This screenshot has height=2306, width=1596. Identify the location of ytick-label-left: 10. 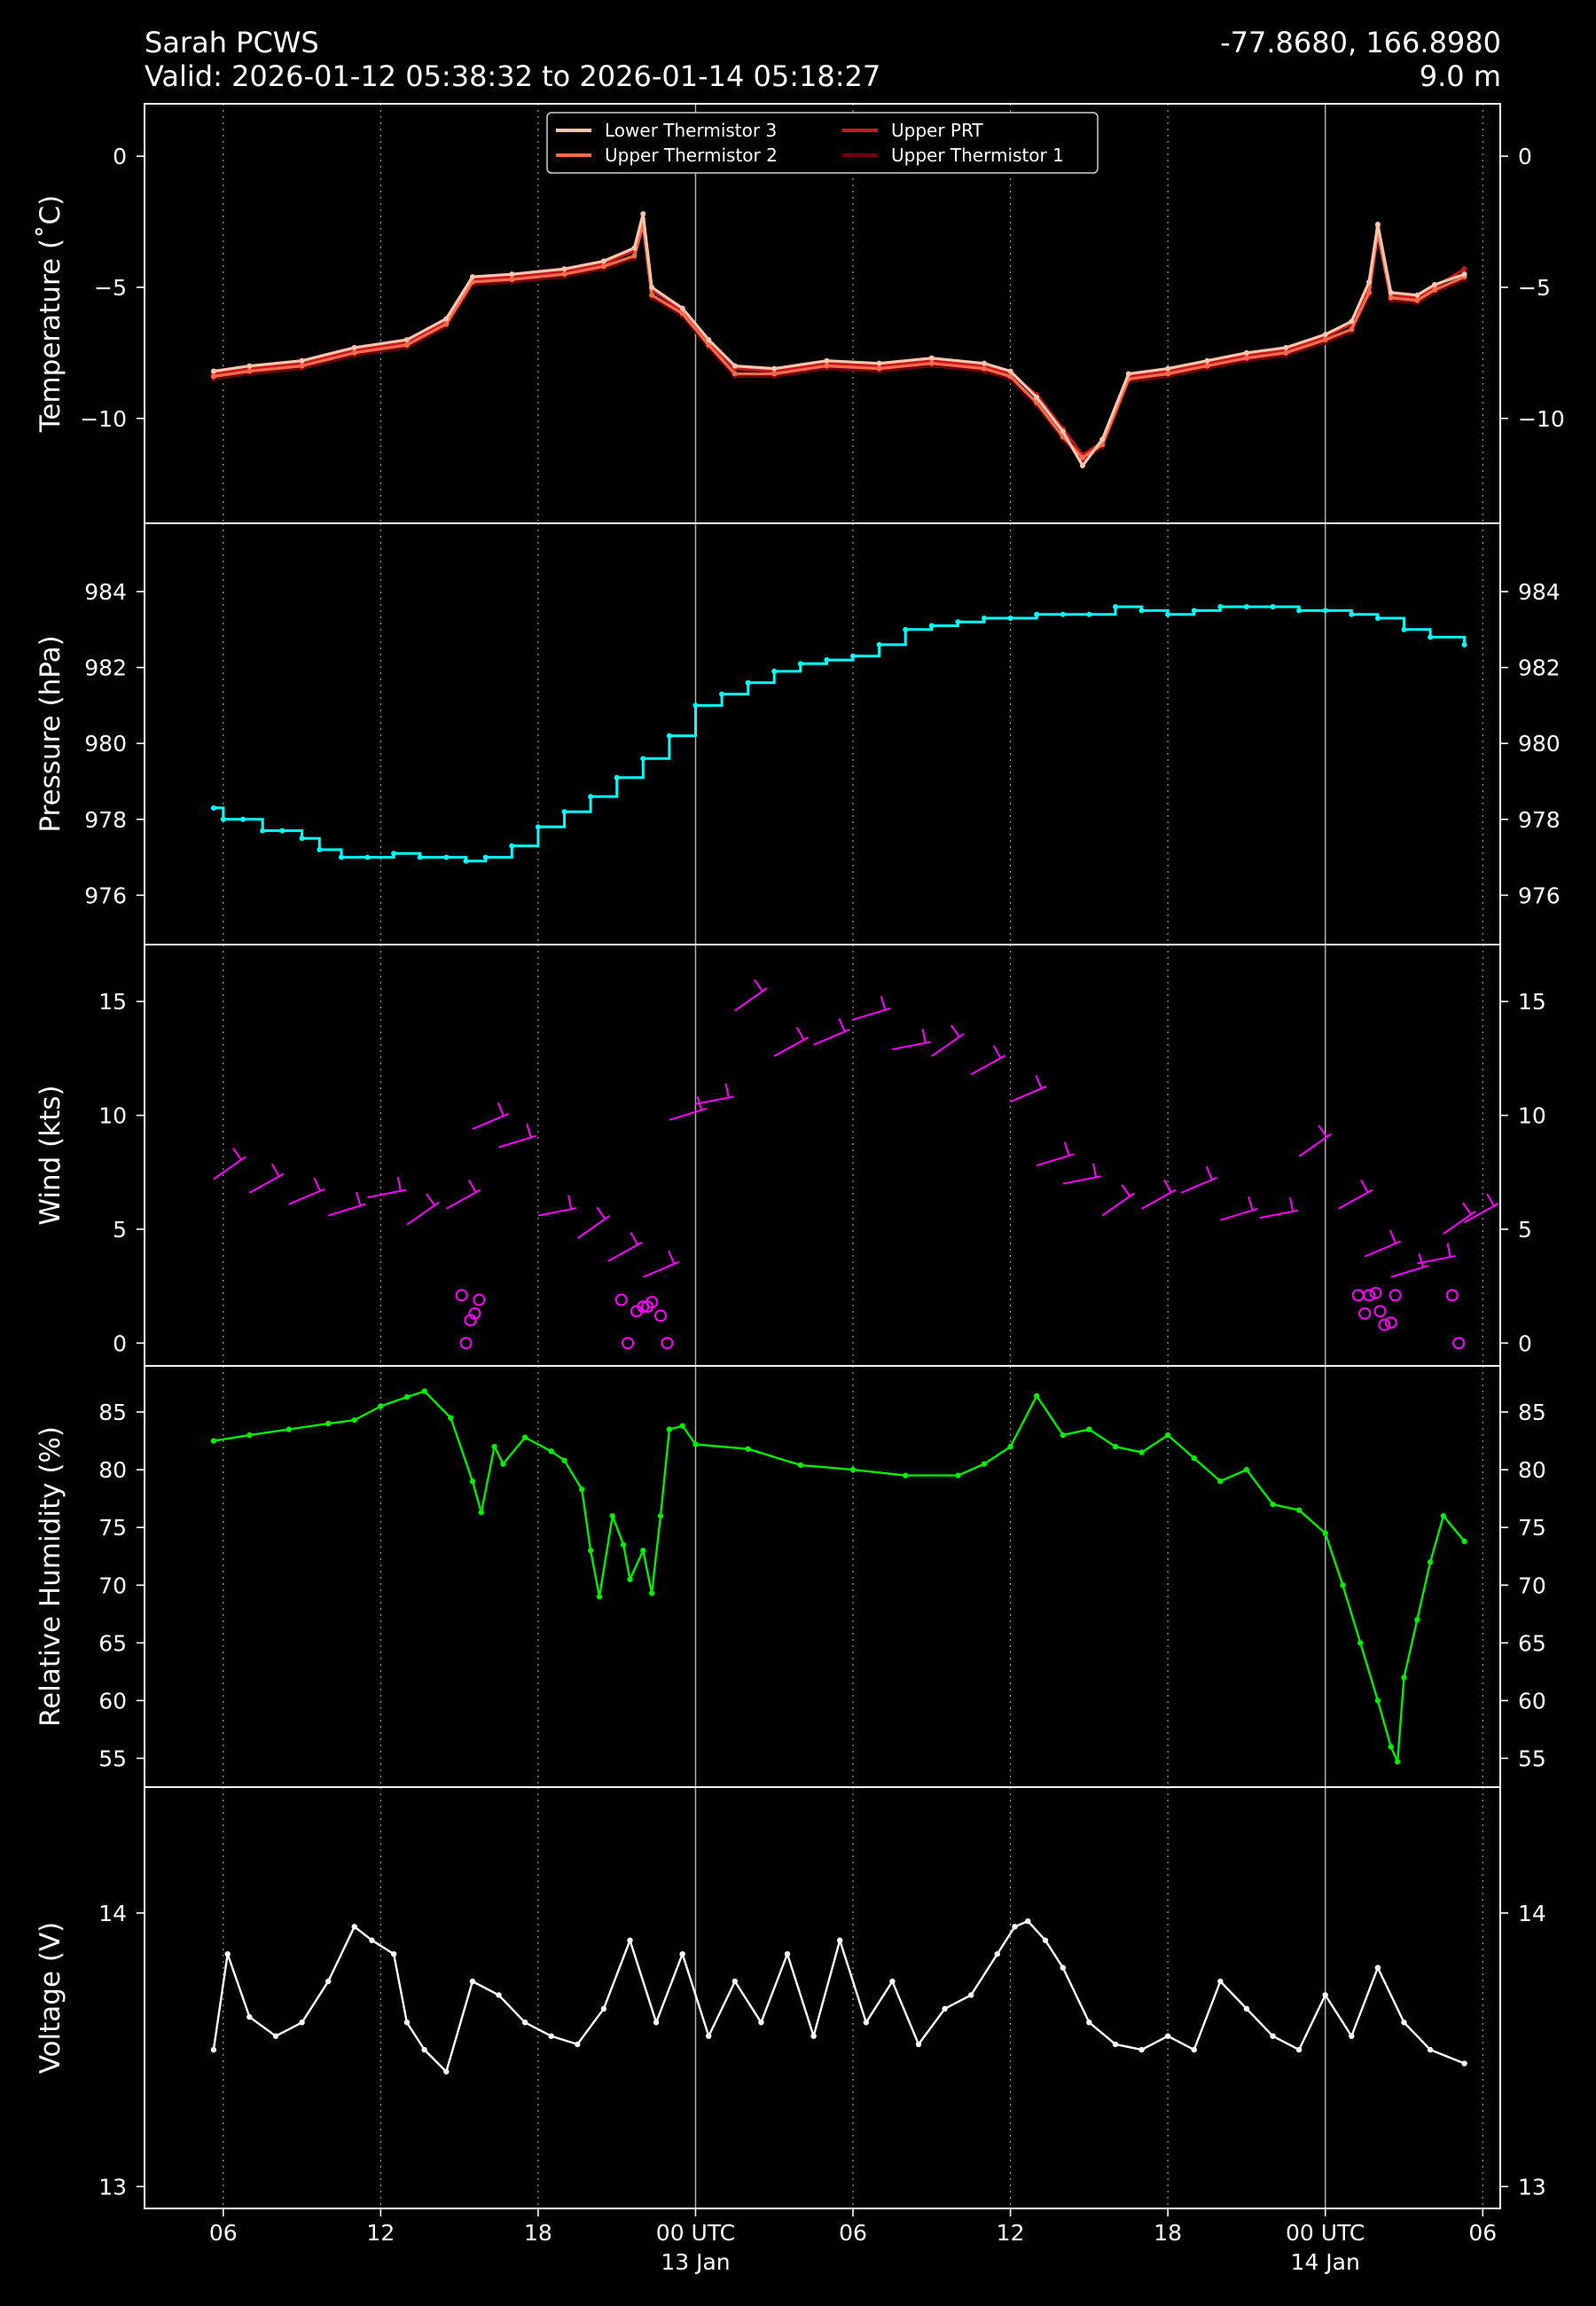
(113, 1116).